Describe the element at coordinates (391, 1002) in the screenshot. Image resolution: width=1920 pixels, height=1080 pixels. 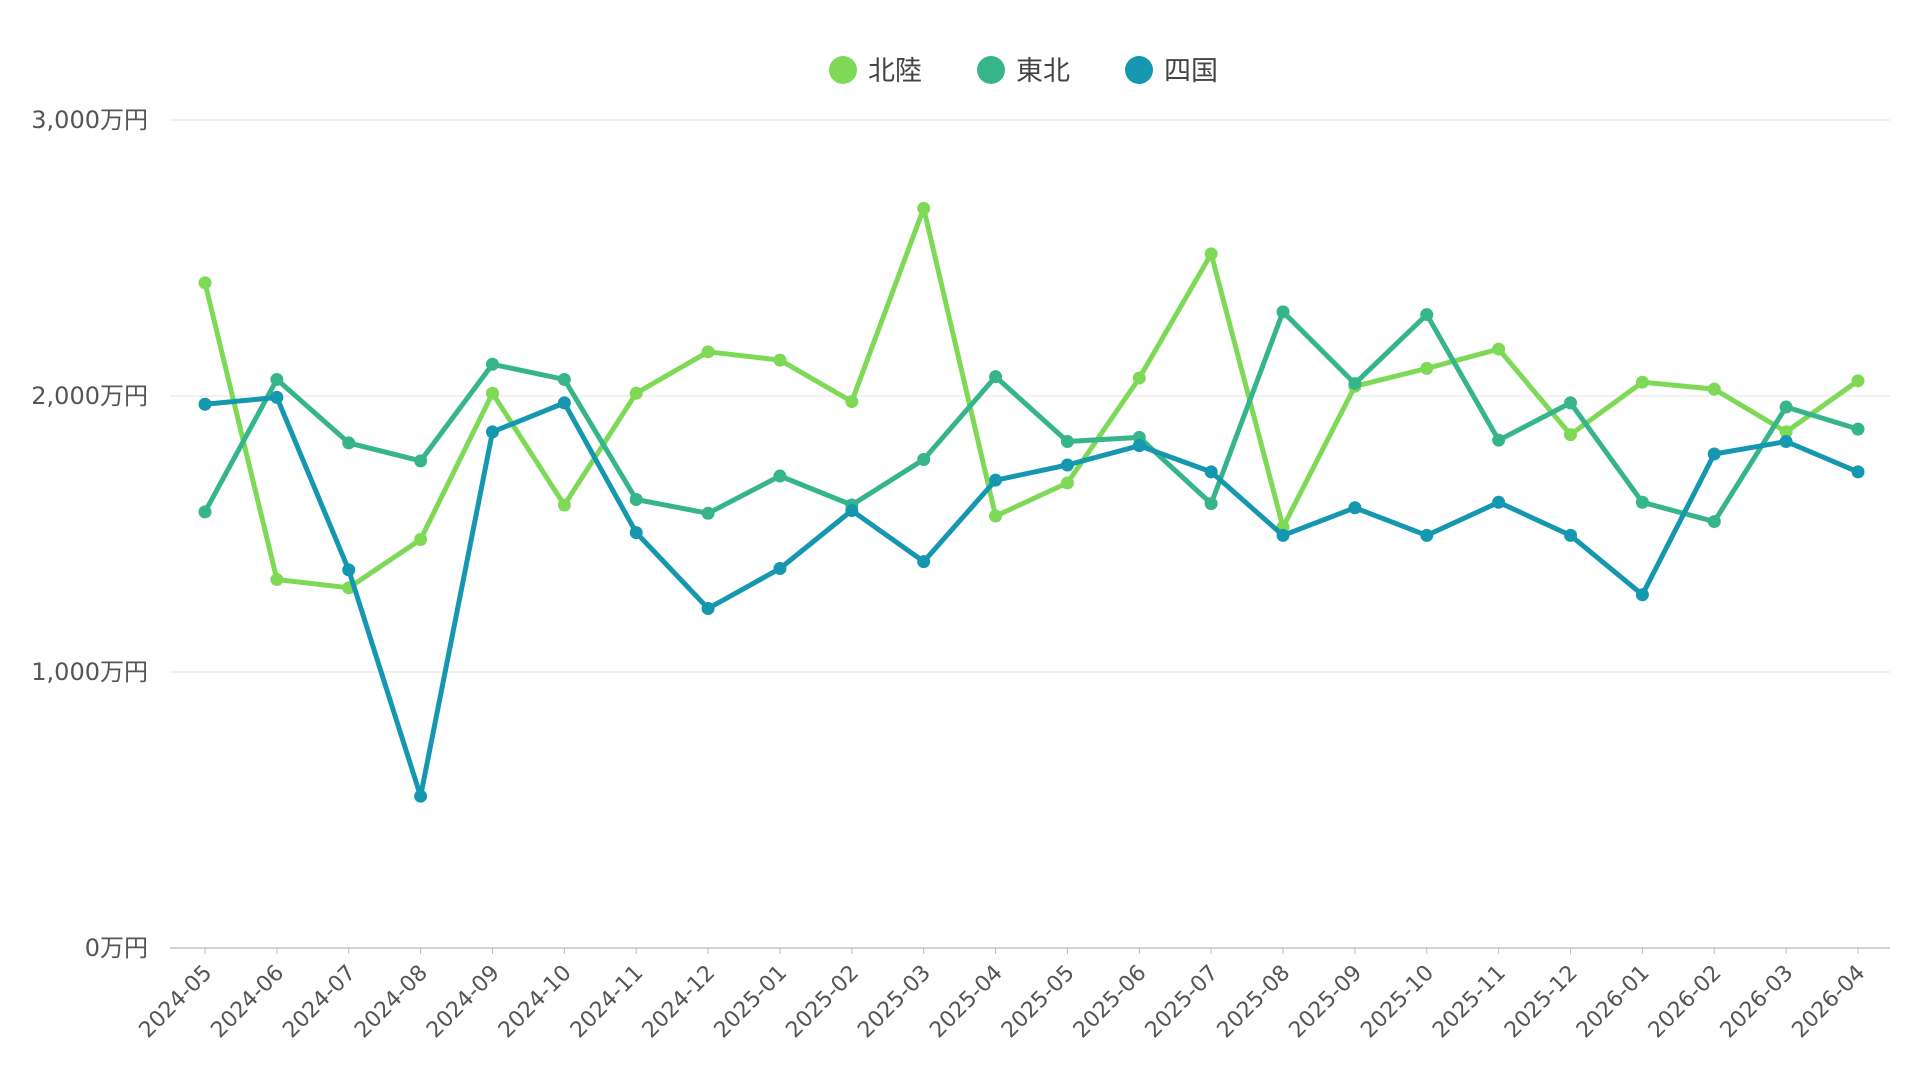
I see `x-tick-label: 2024-08` at that location.